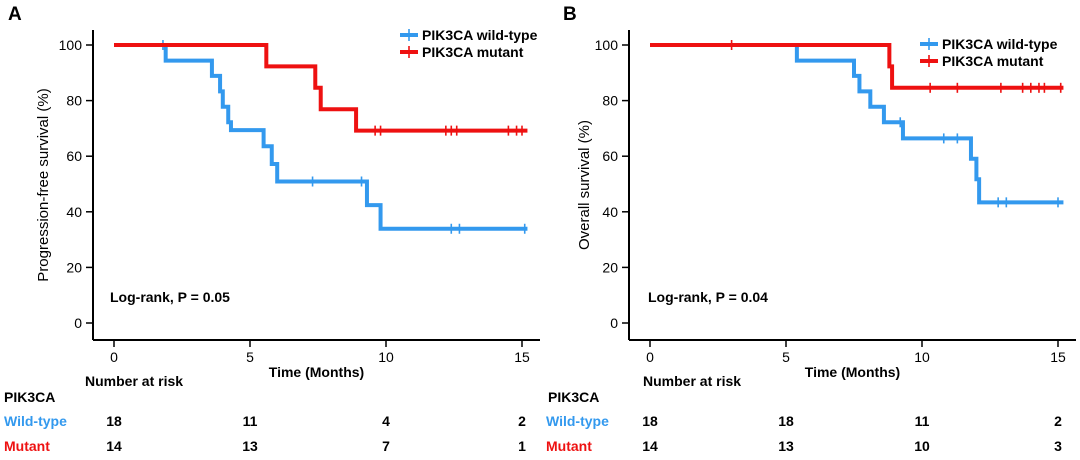 The image size is (1080, 460). I want to click on panel-label: A, so click(15, 14).